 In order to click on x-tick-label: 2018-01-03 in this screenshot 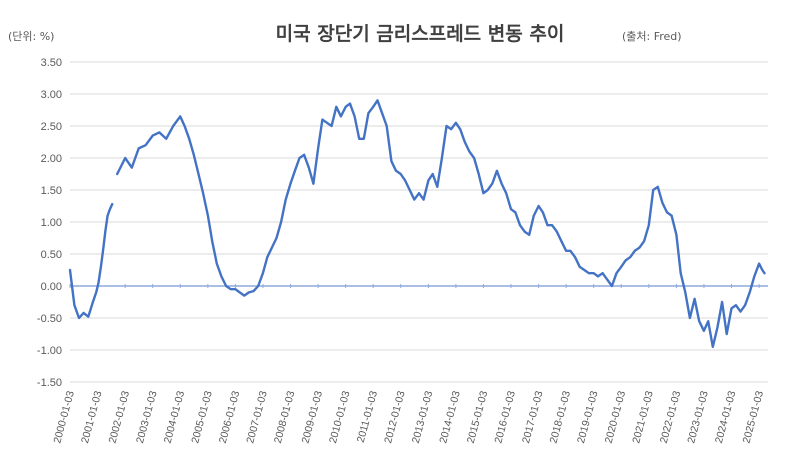, I will do `click(561, 417)`.